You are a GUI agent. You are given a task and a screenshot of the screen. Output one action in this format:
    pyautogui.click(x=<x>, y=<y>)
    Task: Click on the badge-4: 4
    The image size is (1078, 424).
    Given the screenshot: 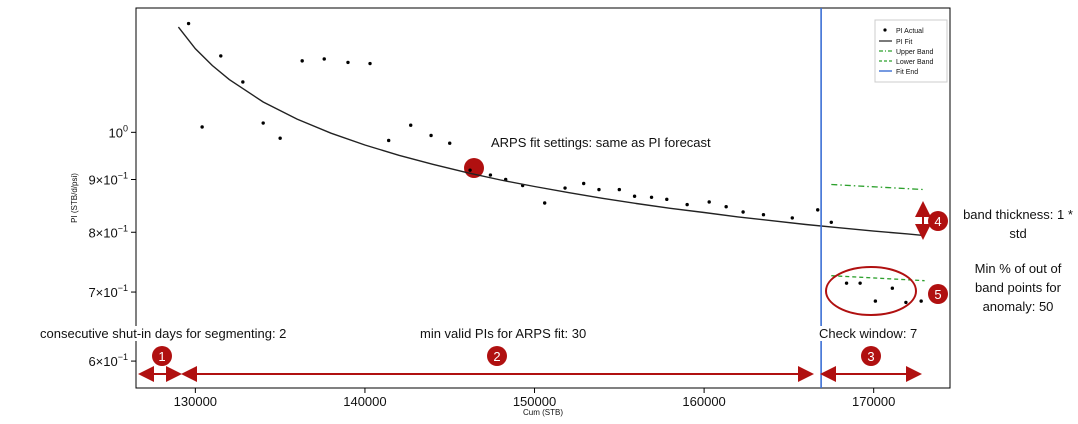 What is the action you would take?
    pyautogui.click(x=937, y=221)
    